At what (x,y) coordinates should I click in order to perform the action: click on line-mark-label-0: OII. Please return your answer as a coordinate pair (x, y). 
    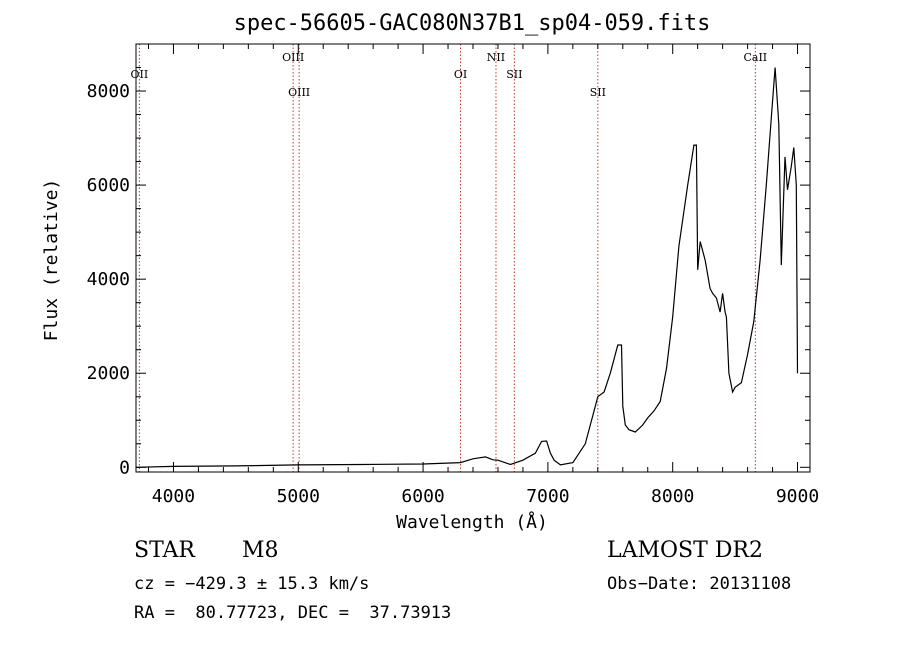
    Looking at the image, I should click on (140, 74).